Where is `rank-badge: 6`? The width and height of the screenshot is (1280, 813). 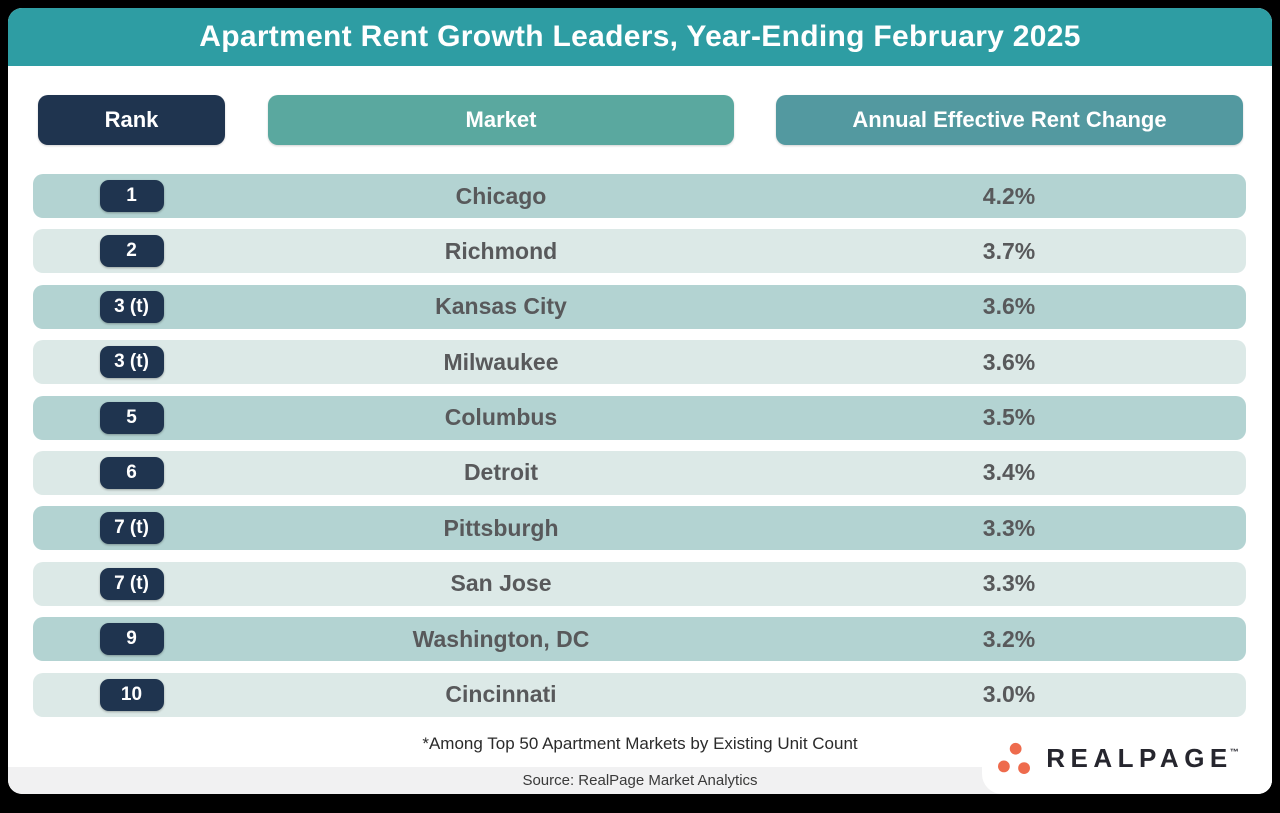
rank-badge: 6 is located at coordinates (131, 472).